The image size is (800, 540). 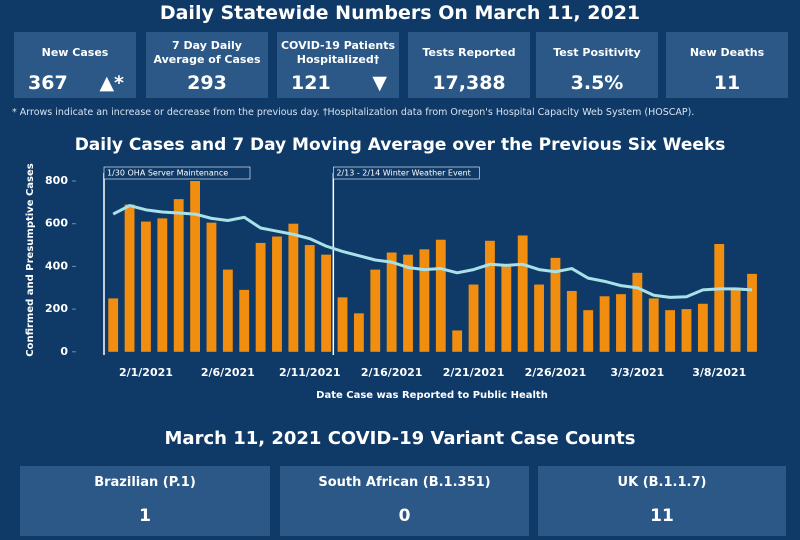 What do you see at coordinates (662, 482) in the screenshot?
I see `variant-label: UK (B.1.1.7)` at bounding box center [662, 482].